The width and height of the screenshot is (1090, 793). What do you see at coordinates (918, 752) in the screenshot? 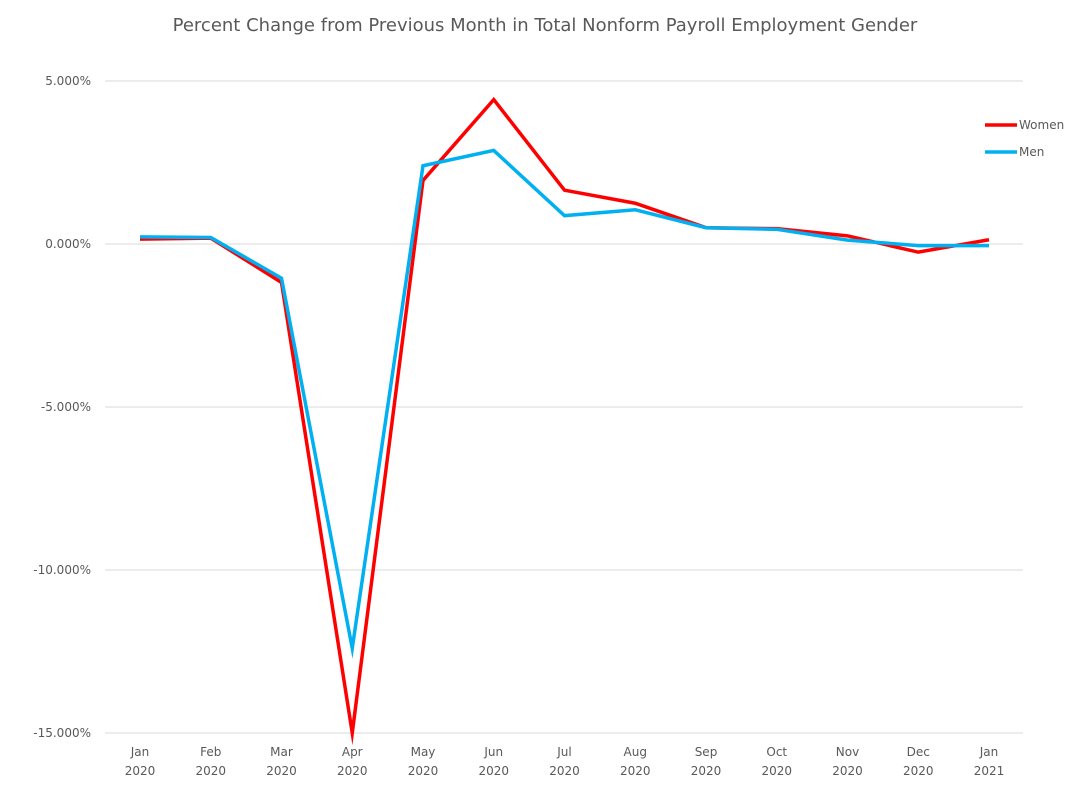
I see `x-tick-label-month: Dec` at bounding box center [918, 752].